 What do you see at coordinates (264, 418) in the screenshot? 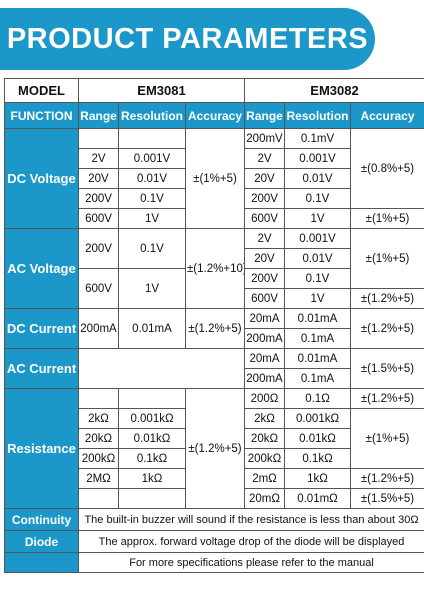
I see `resistance-range-b: 2kΩ` at bounding box center [264, 418].